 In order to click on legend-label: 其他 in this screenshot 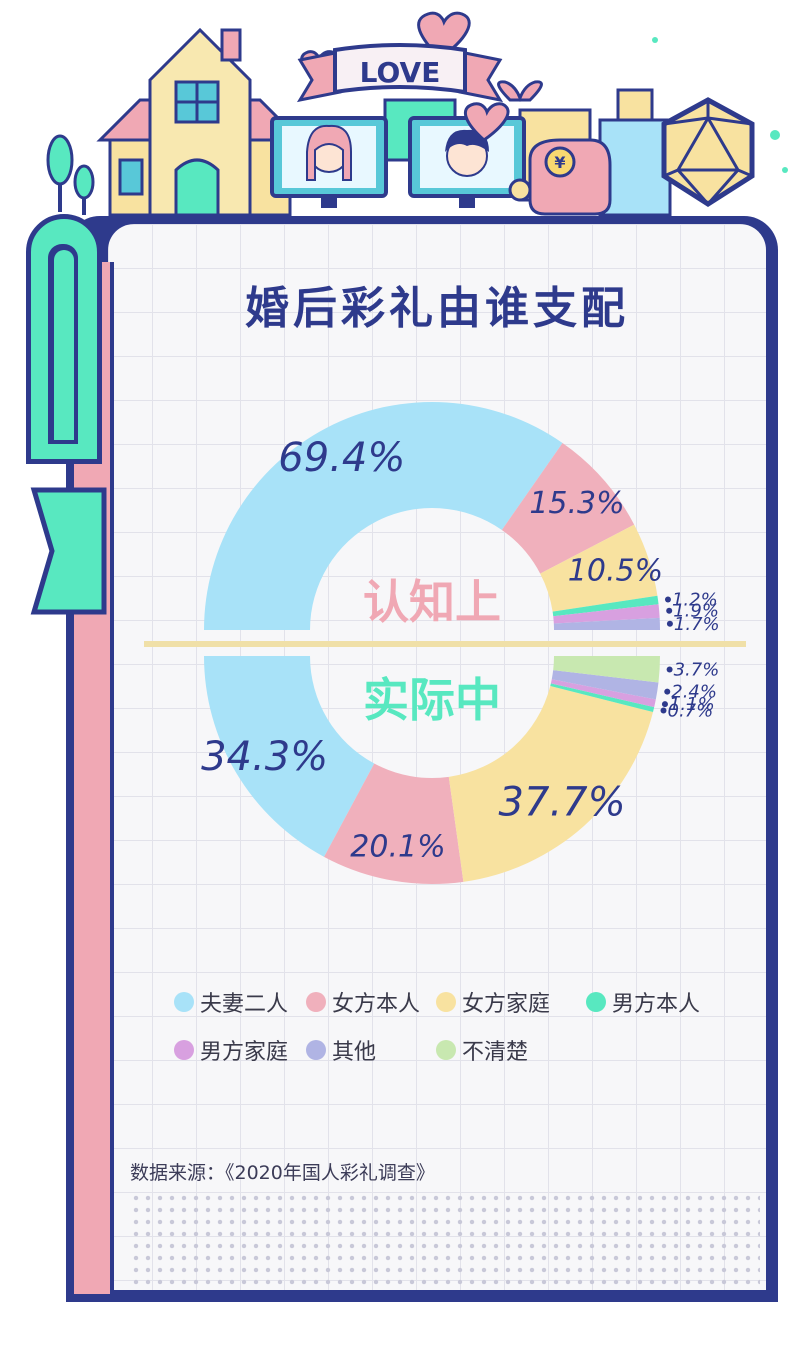, I will do `click(354, 1052)`.